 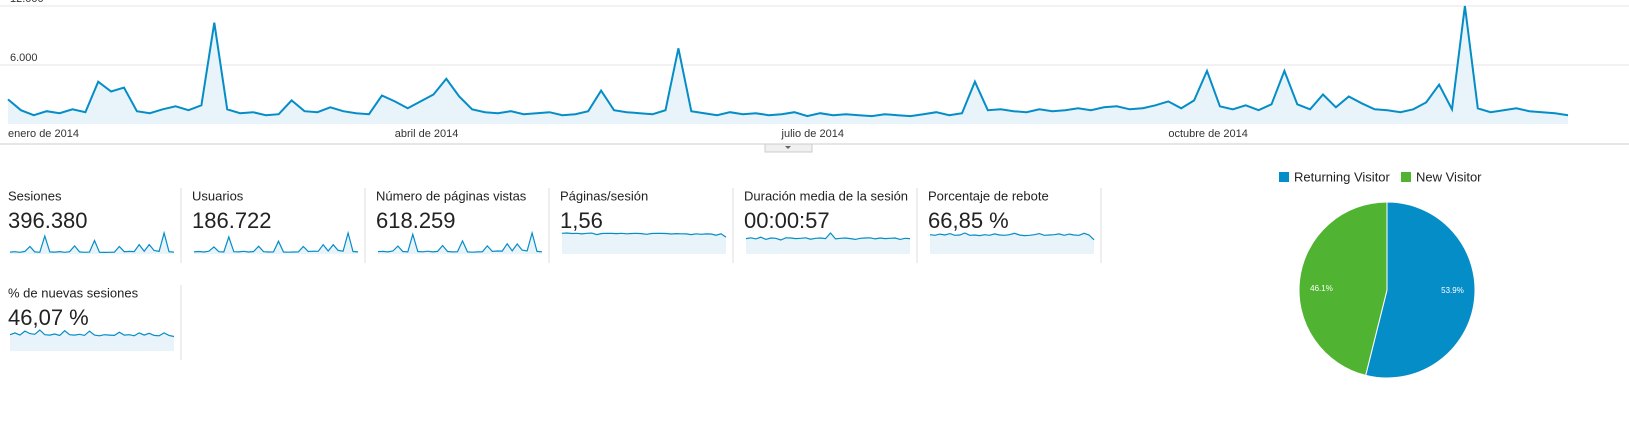 What do you see at coordinates (218, 195) in the screenshot?
I see `metric-title: Usuarios` at bounding box center [218, 195].